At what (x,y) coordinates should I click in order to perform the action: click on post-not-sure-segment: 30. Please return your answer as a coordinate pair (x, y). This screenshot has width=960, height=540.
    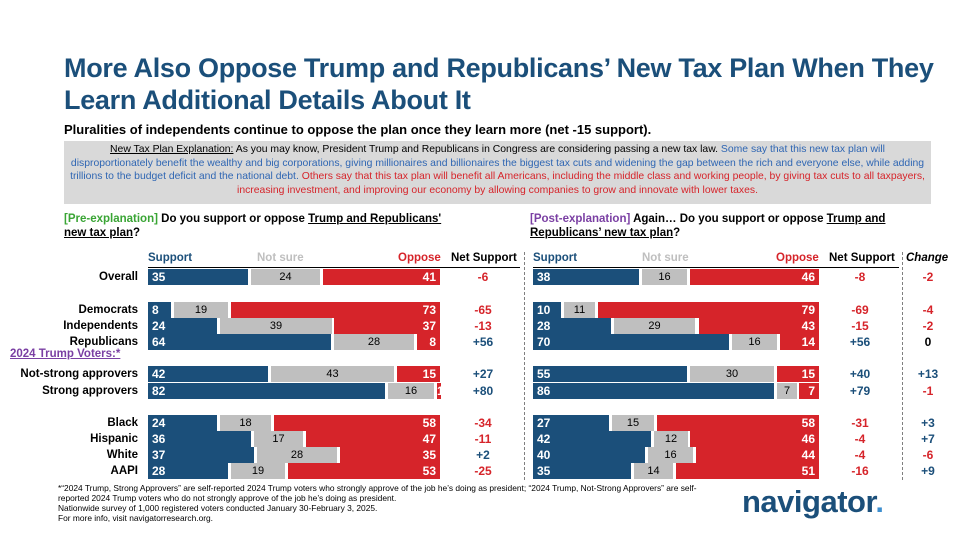
    Looking at the image, I should click on (732, 374).